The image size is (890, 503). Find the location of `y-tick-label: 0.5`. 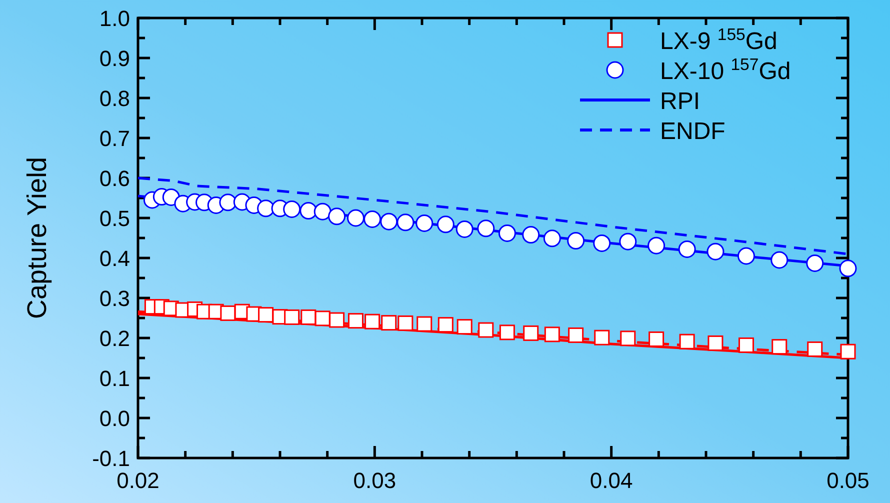

y-tick-label: 0.5 is located at coordinates (114, 218).